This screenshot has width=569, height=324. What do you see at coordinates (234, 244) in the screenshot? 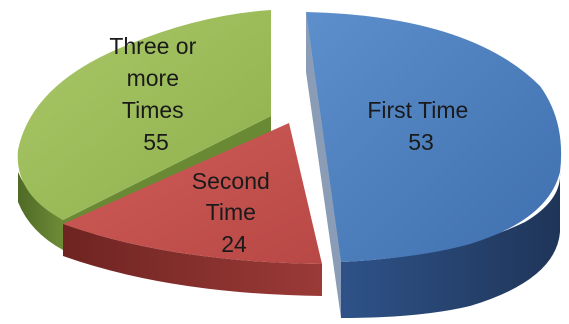
I see `label-second-time-line-3: 24` at bounding box center [234, 244].